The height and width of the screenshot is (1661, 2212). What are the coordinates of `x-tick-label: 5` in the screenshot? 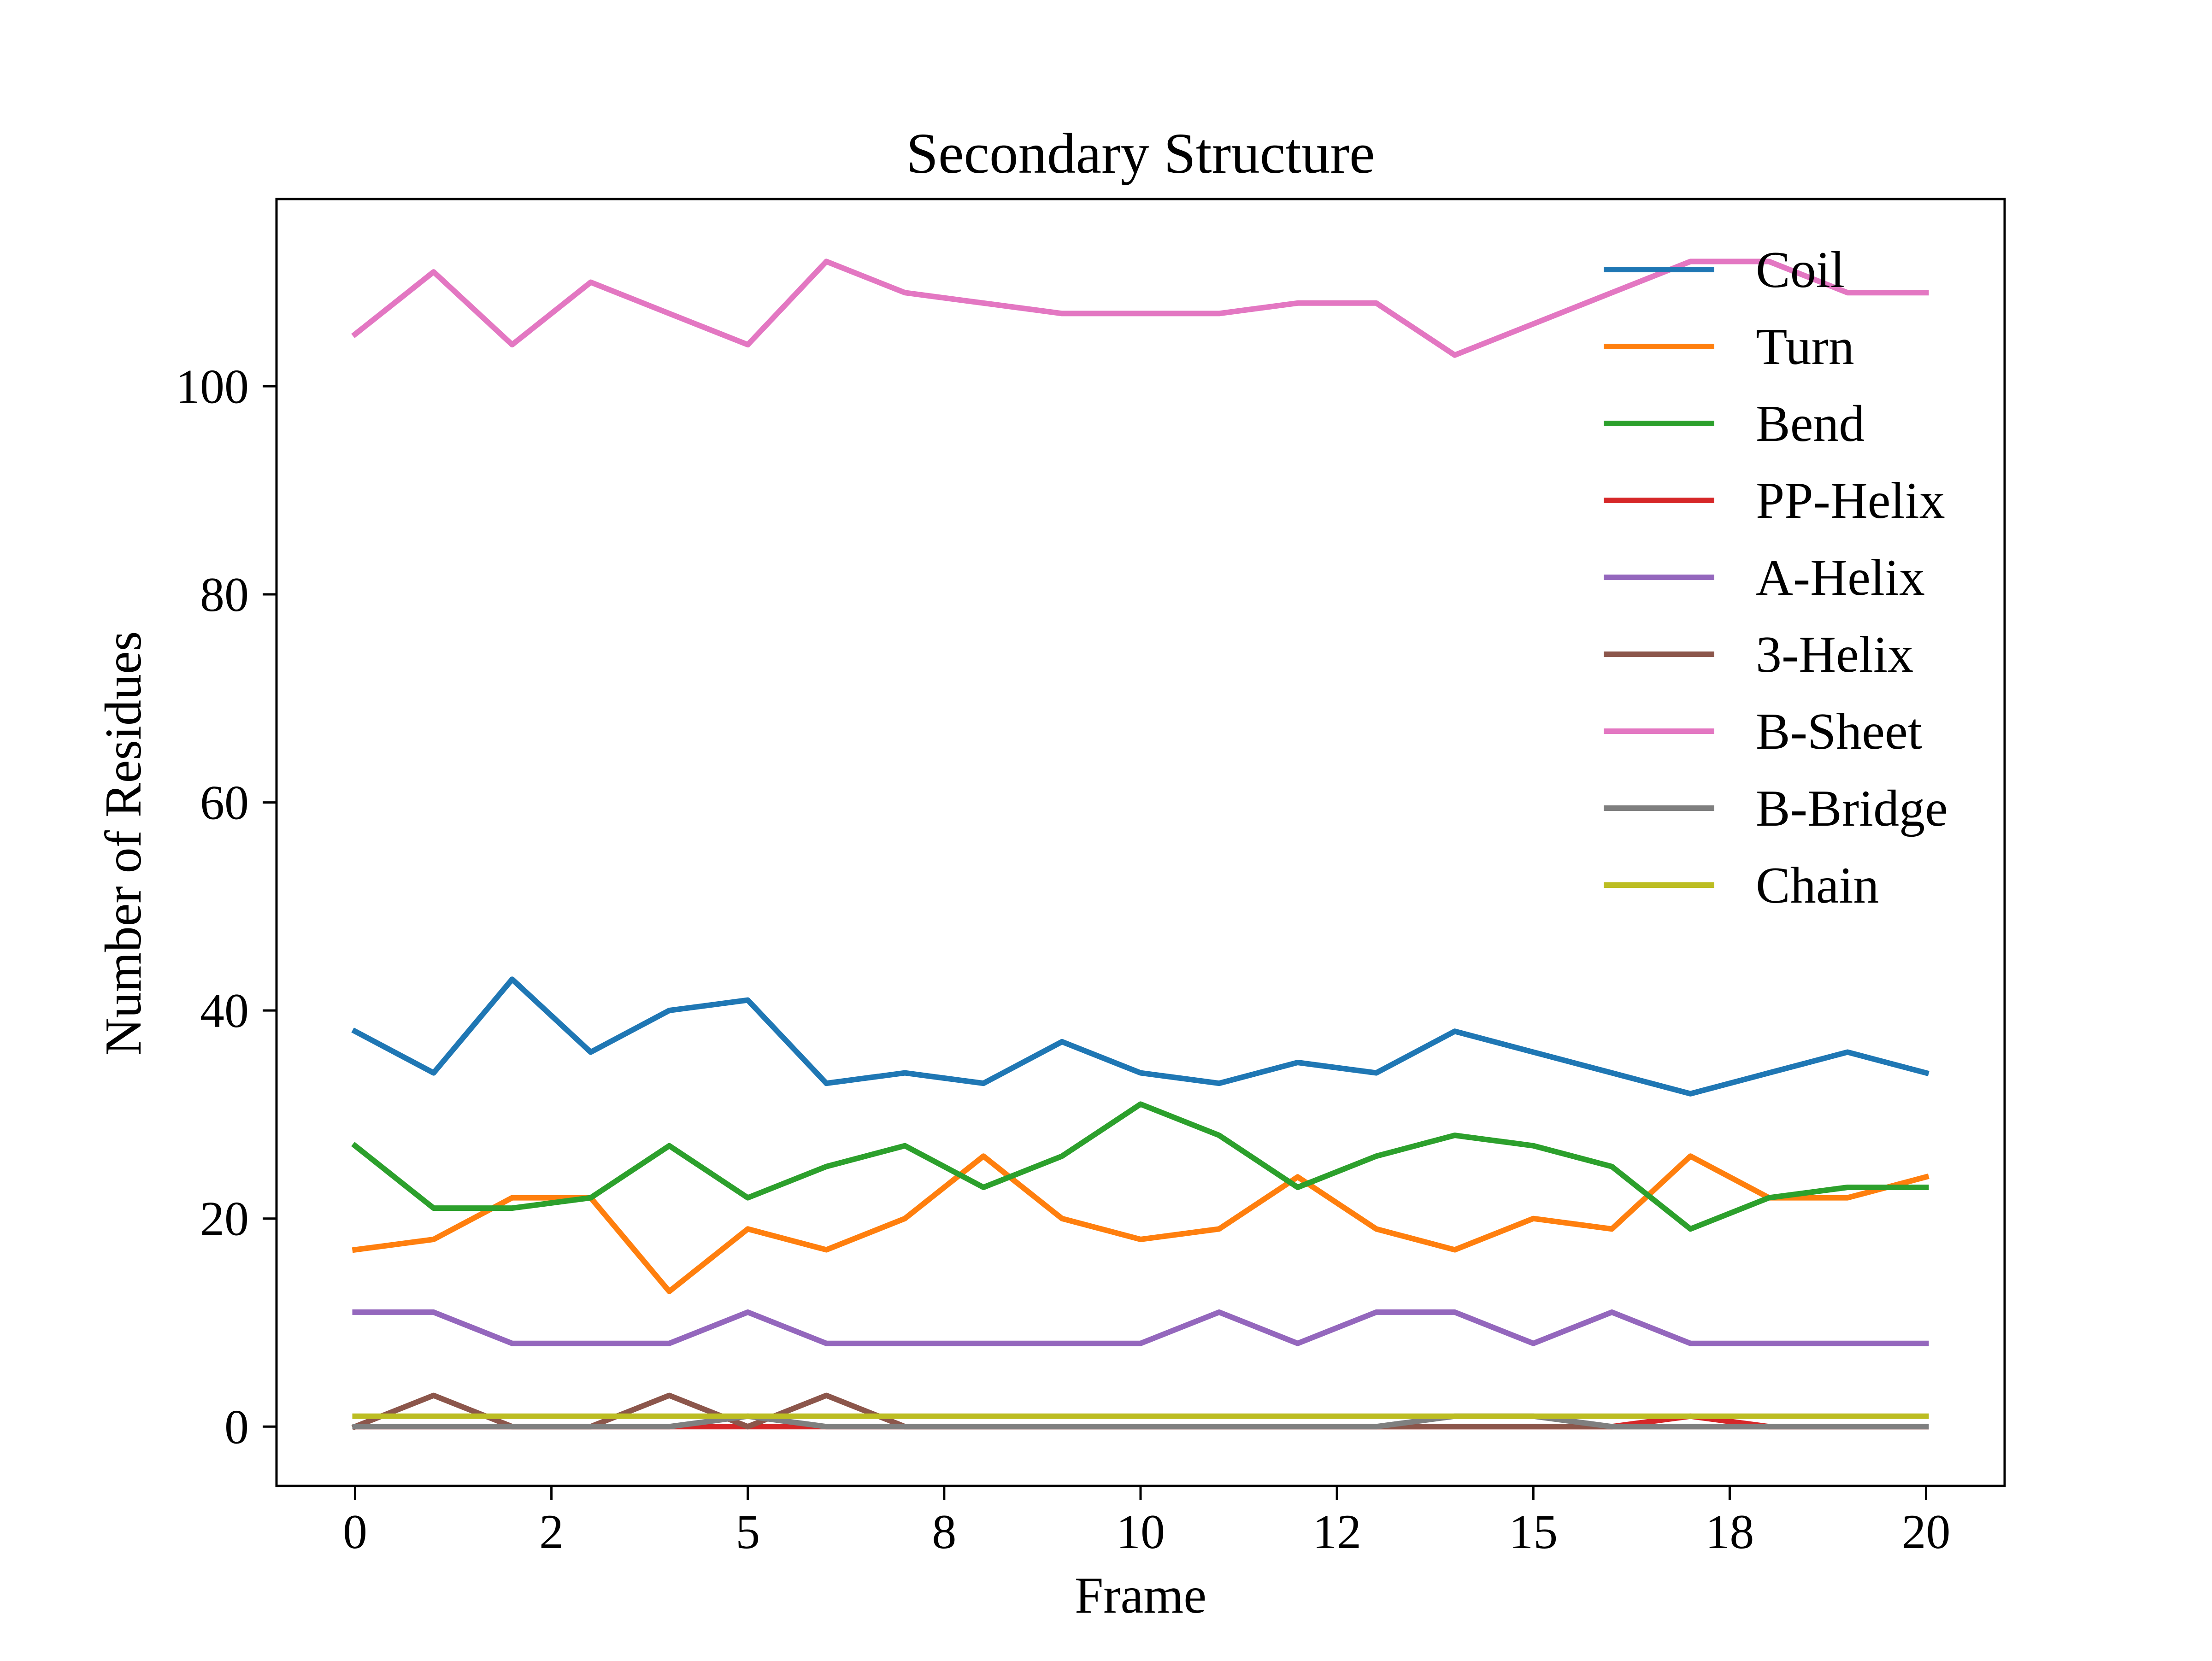 It's located at (747, 1532).